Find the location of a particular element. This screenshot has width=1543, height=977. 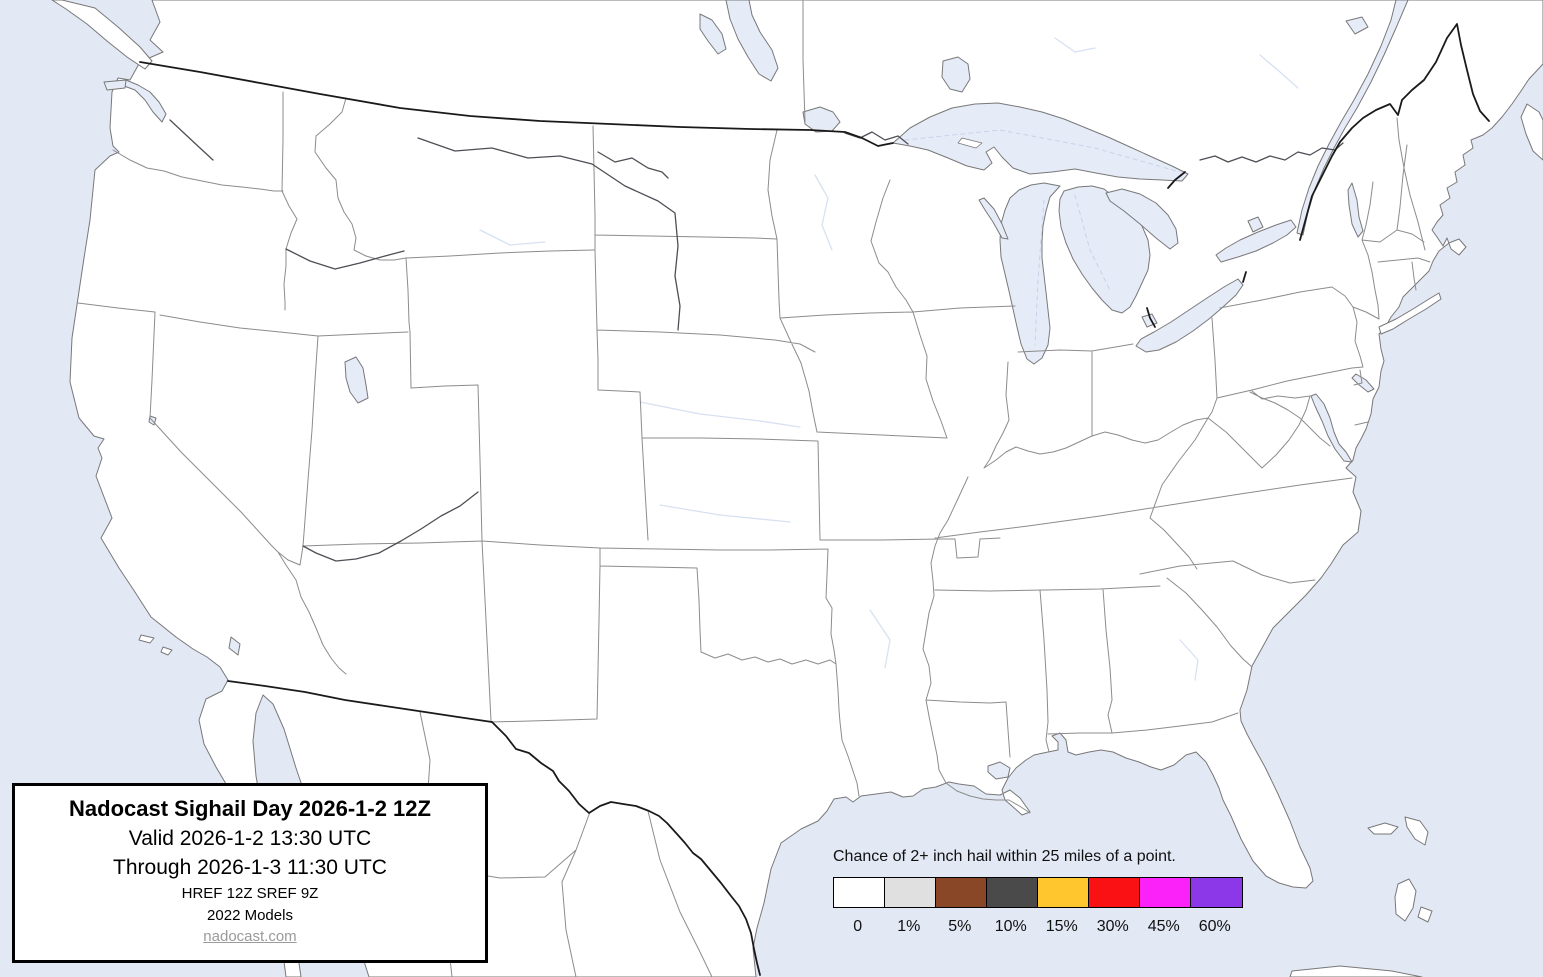

us-canada-border is located at coordinates (516, 104).